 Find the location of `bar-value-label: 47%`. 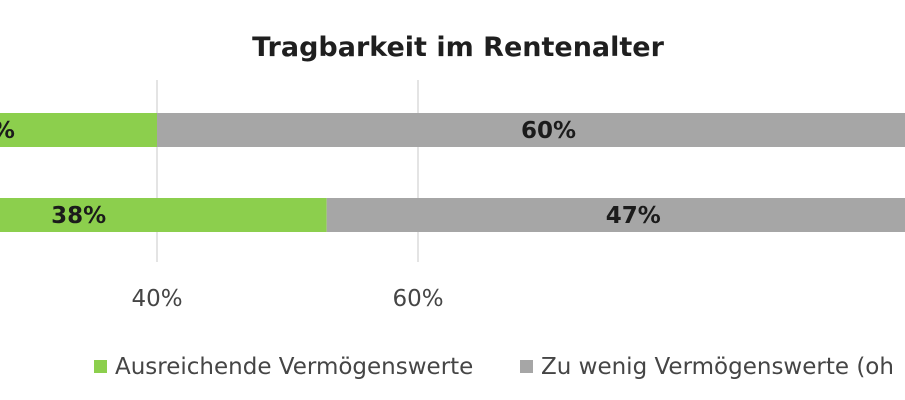

bar-value-label: 47% is located at coordinates (633, 216).